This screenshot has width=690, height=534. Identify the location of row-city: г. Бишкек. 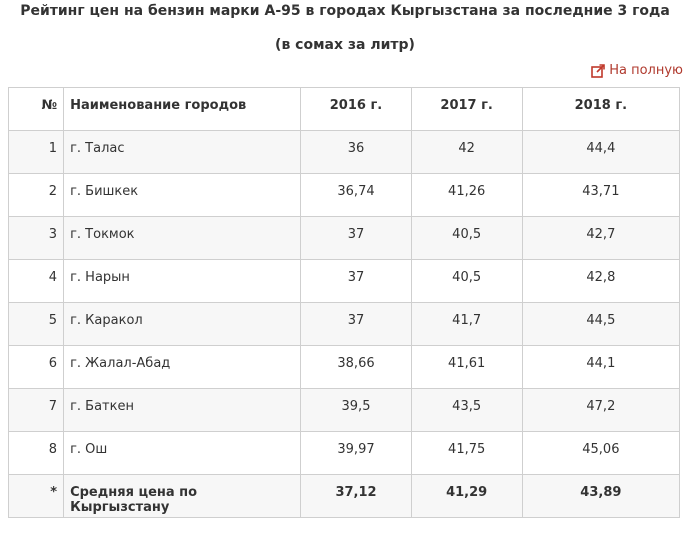
(182, 195).